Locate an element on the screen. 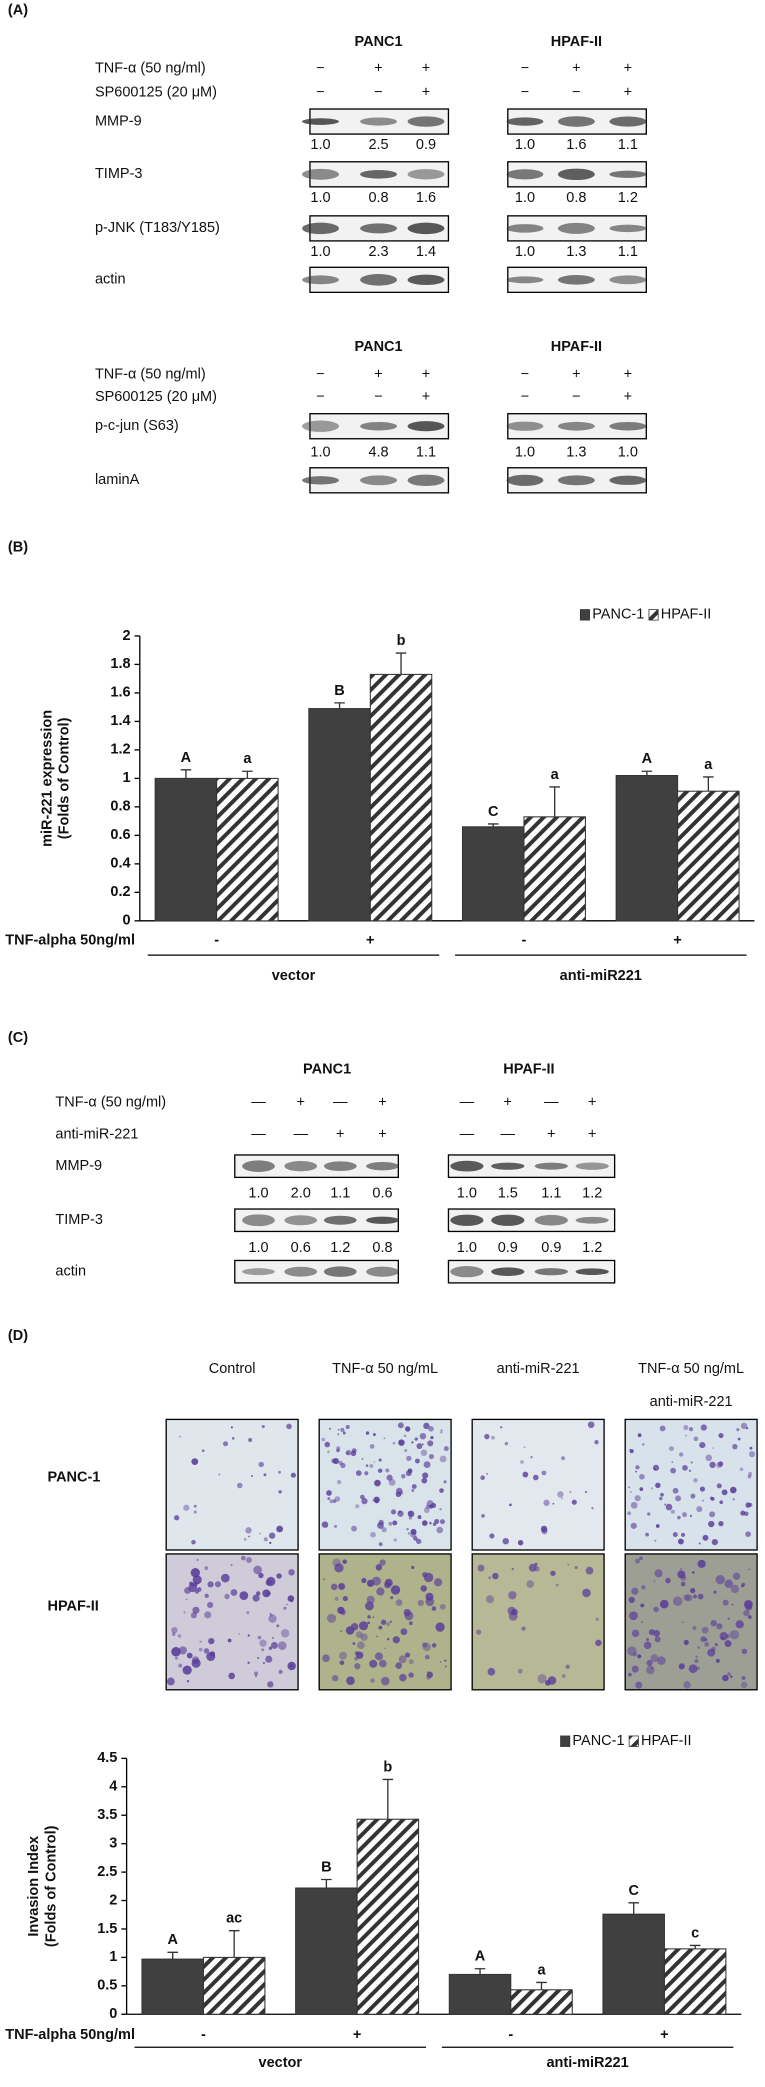  x-axis-label: TNF-alpha 50ng/ml is located at coordinates (70, 940).